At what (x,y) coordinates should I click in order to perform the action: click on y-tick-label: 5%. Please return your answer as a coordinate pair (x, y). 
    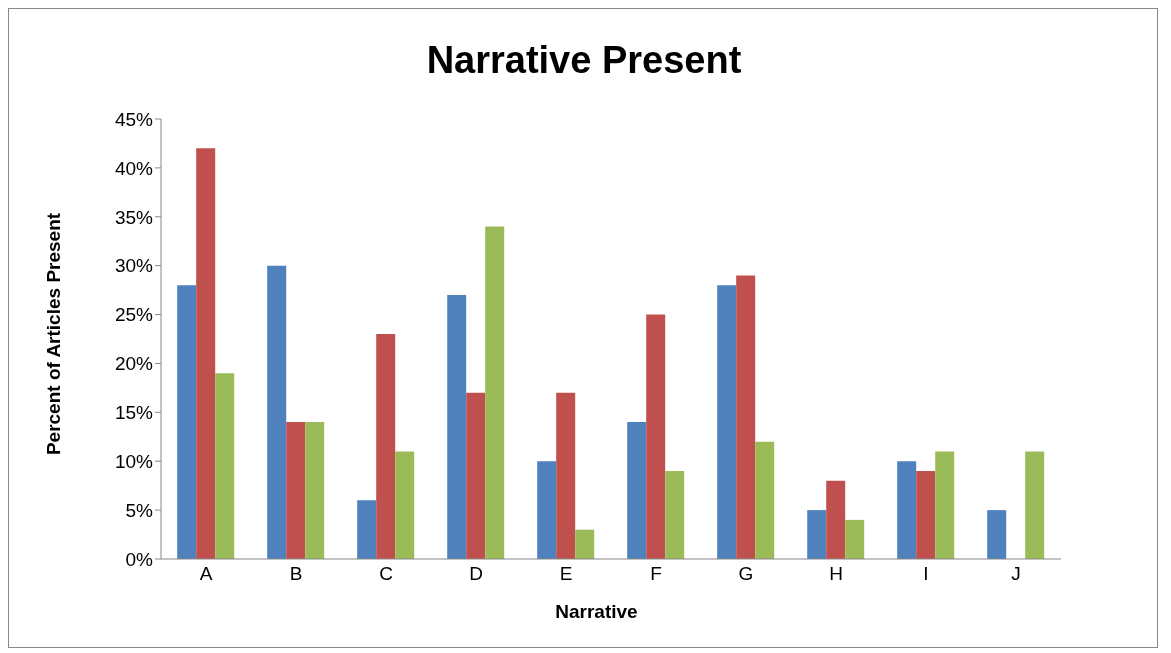
    Looking at the image, I should click on (139, 510).